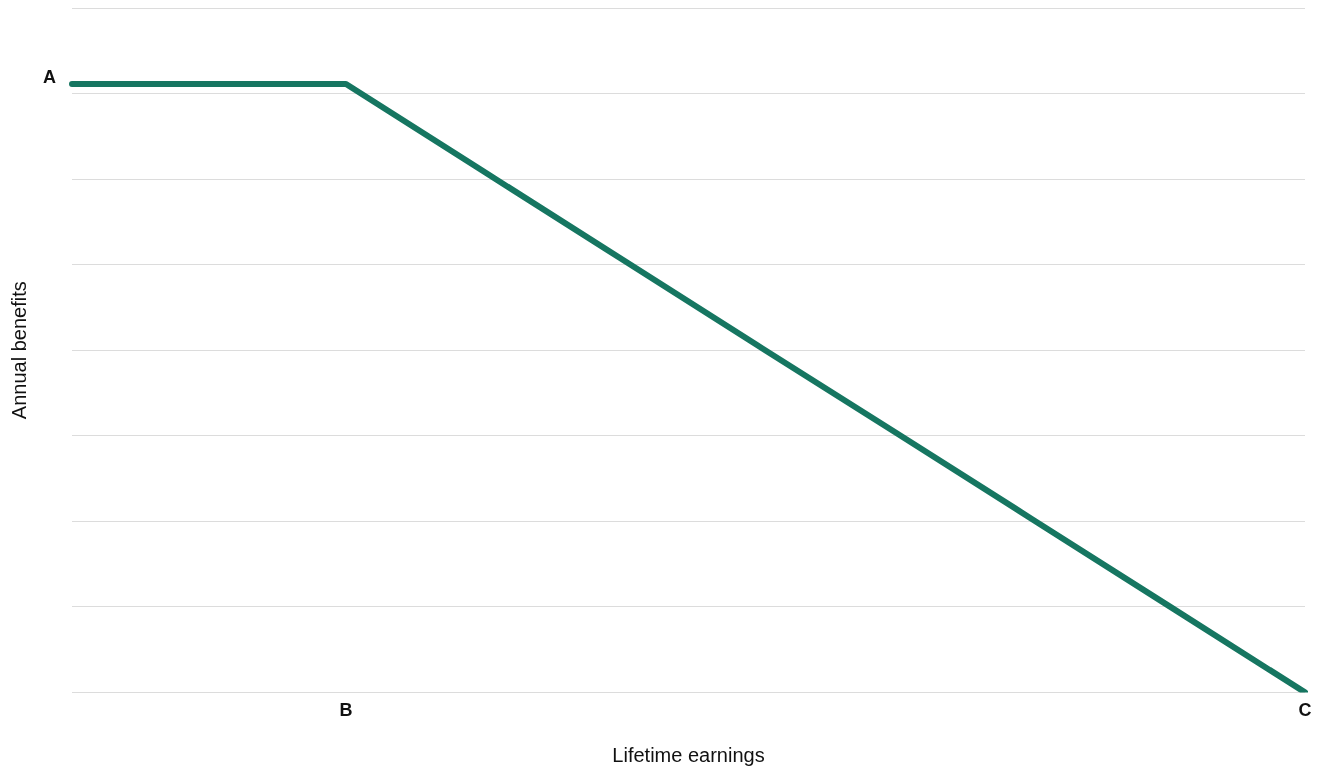 This screenshot has height=776, width=1339. Describe the element at coordinates (49, 77) in the screenshot. I see `text: A` at that location.